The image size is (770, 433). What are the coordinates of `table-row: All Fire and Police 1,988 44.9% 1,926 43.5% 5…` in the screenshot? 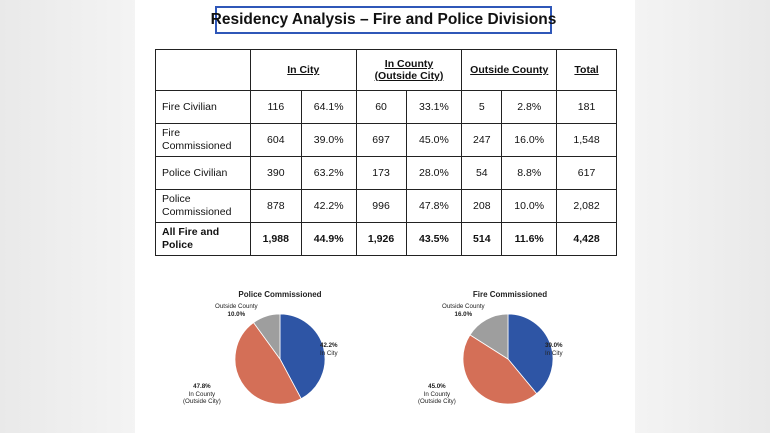 It's located at (386, 239).